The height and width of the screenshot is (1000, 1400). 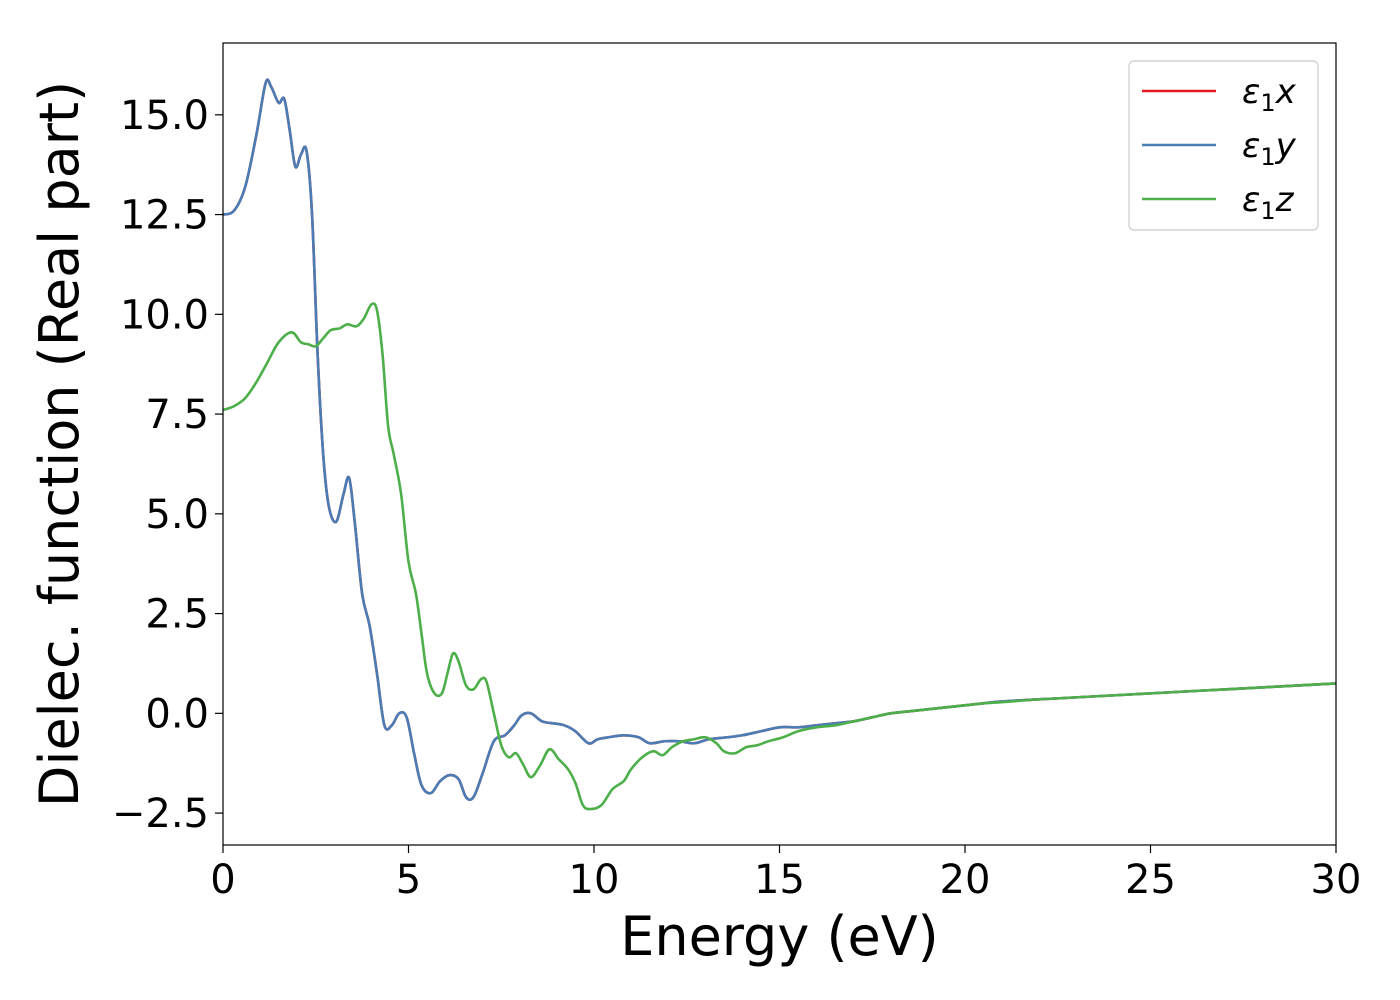 I want to click on x-tick-label: 10, so click(x=594, y=880).